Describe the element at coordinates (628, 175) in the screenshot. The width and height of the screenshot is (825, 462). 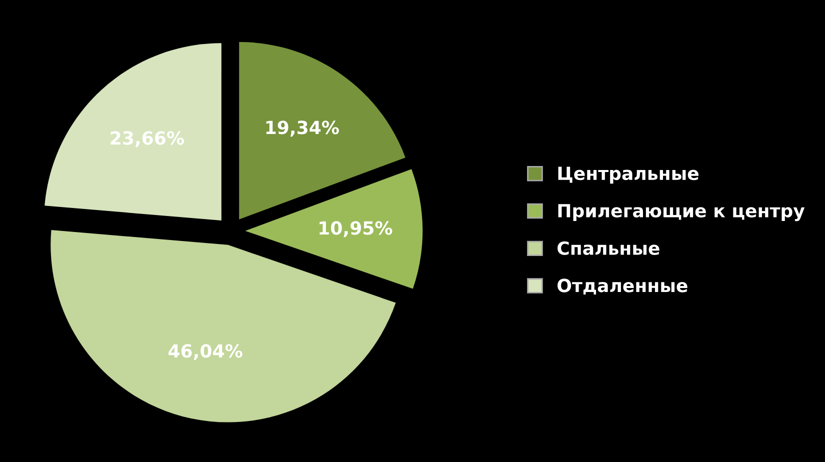
I see `legend-label: Центральные` at that location.